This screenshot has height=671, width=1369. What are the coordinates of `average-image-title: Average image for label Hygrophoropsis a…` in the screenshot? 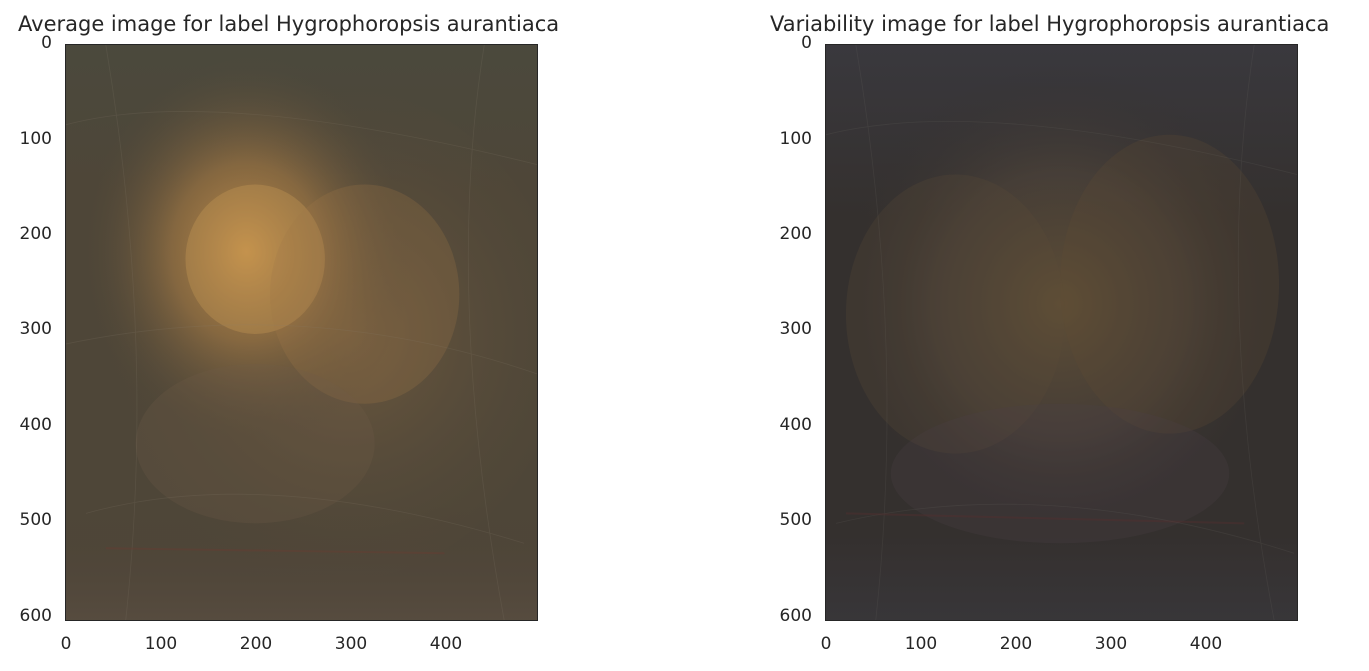 It's located at (289, 24).